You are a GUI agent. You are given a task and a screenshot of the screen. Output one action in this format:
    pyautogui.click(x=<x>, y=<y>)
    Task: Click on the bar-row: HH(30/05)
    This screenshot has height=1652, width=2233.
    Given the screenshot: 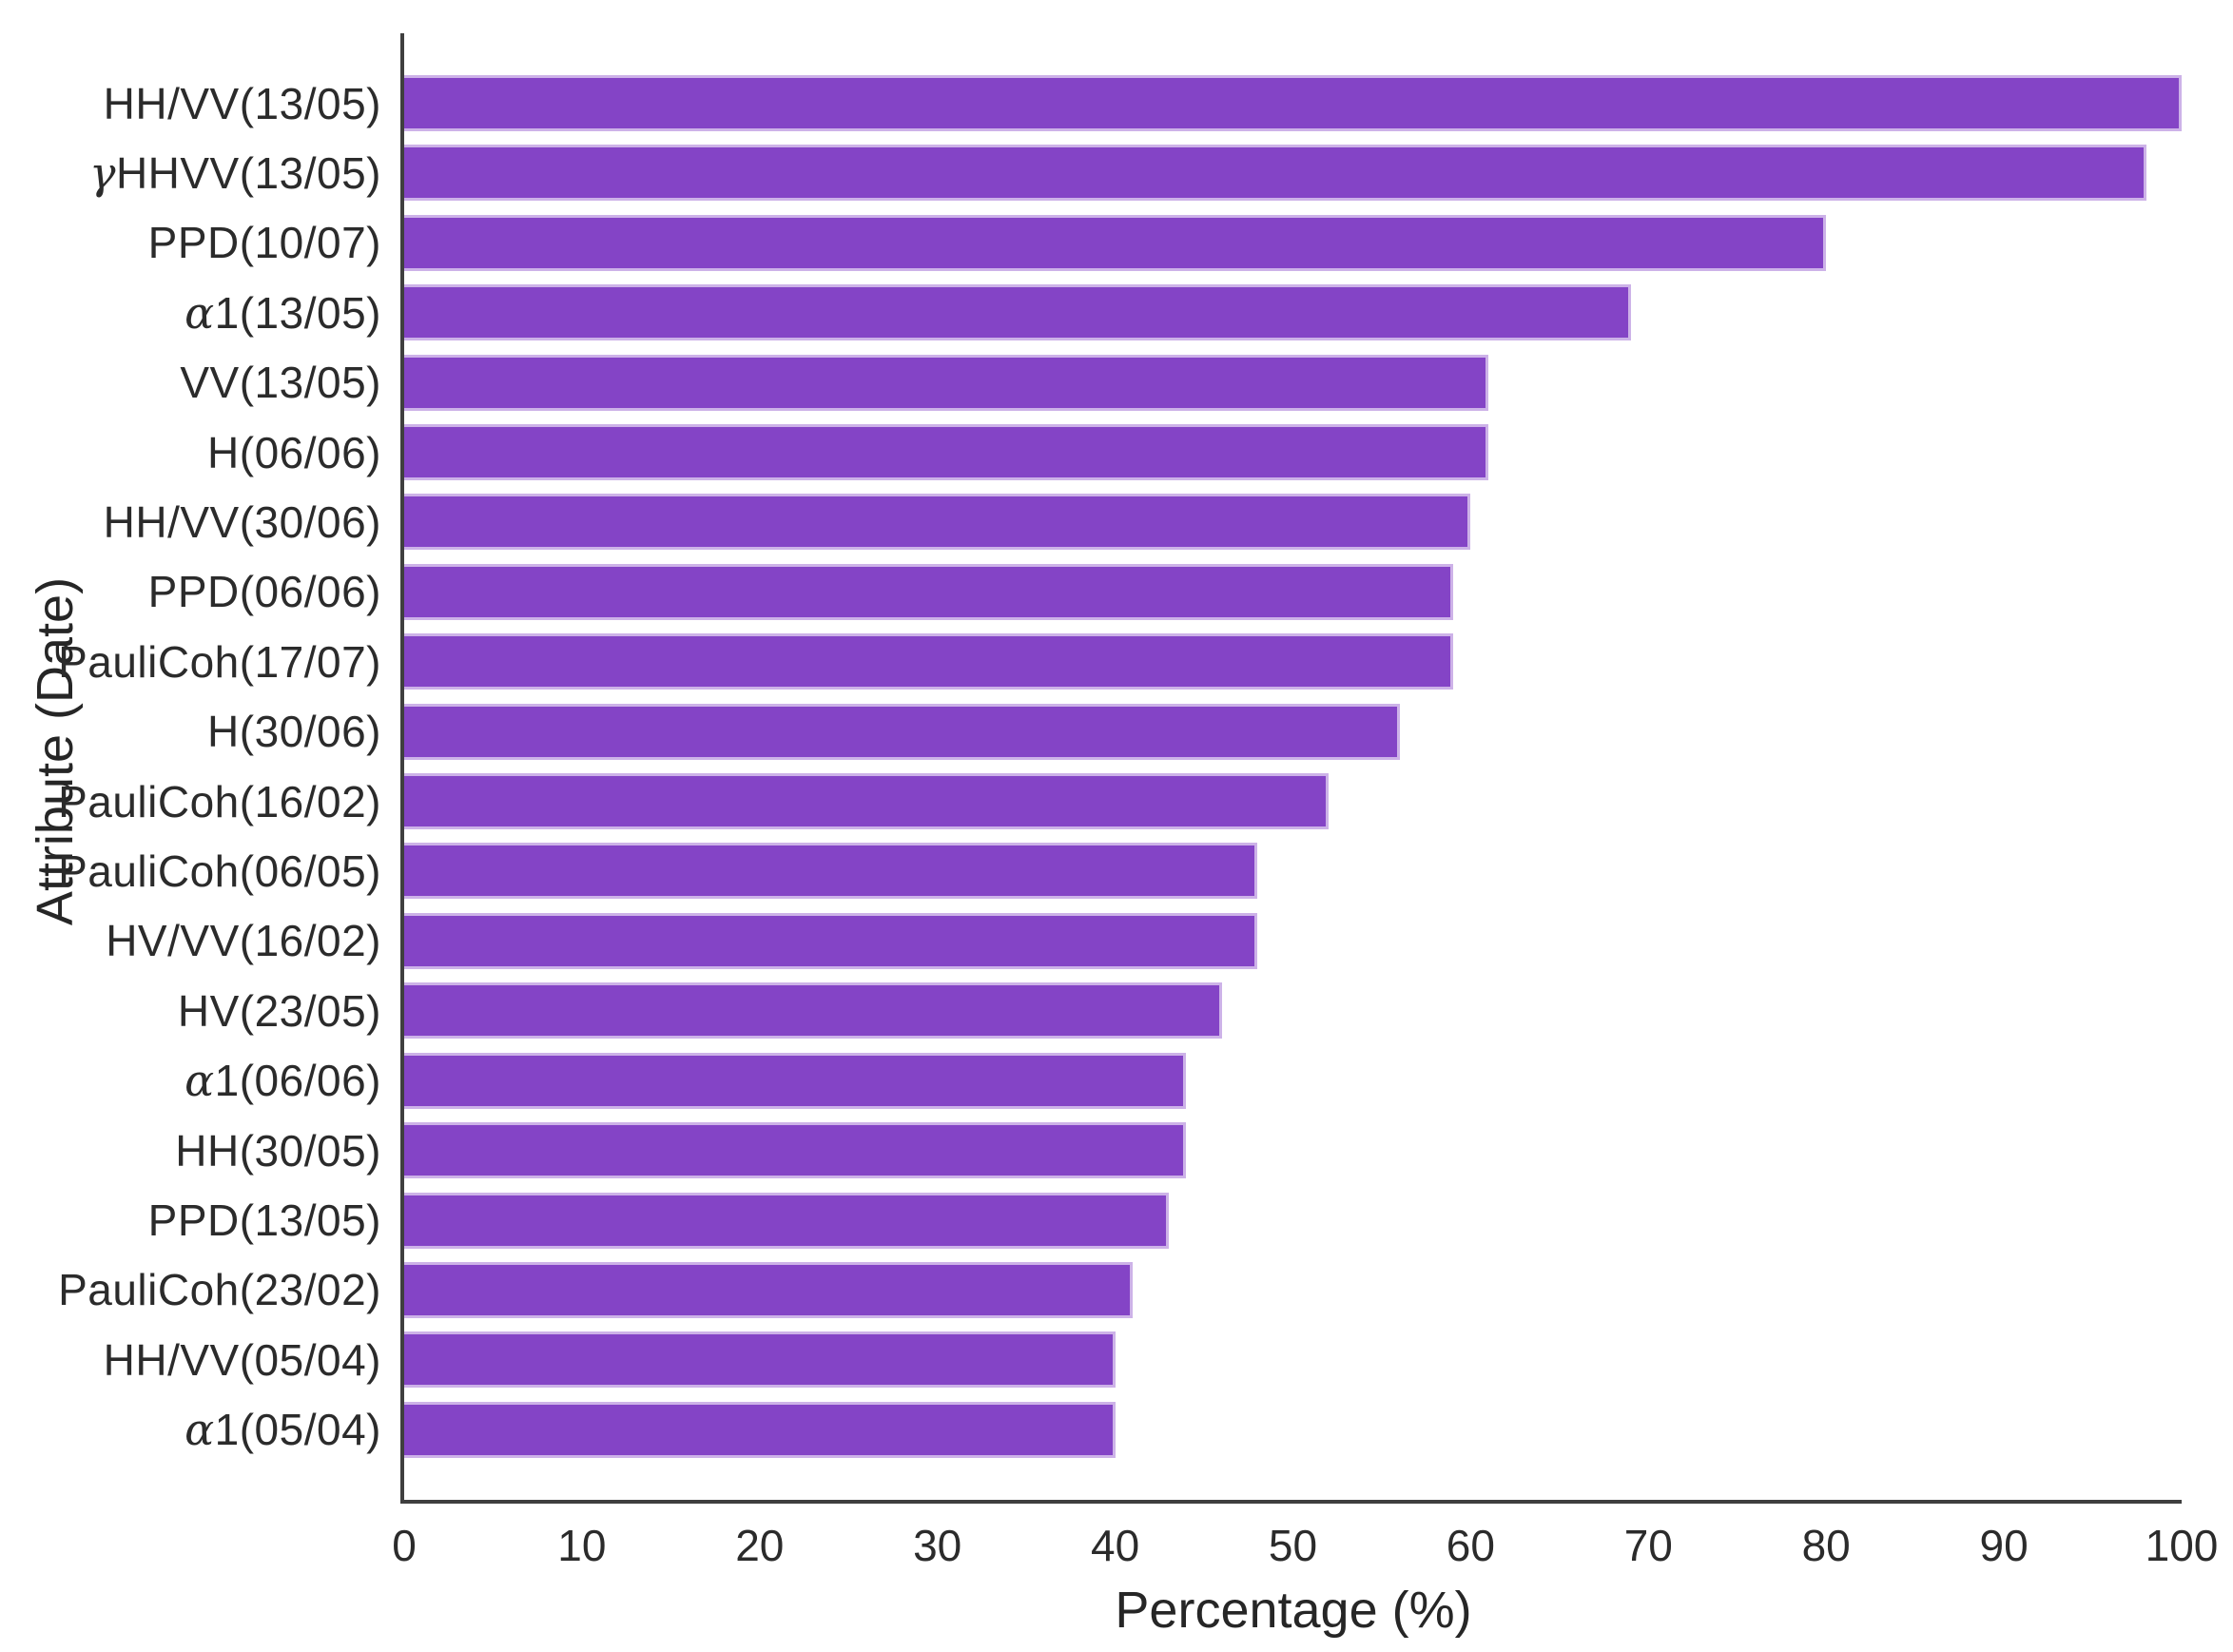 What is the action you would take?
    pyautogui.click(x=1178, y=1150)
    